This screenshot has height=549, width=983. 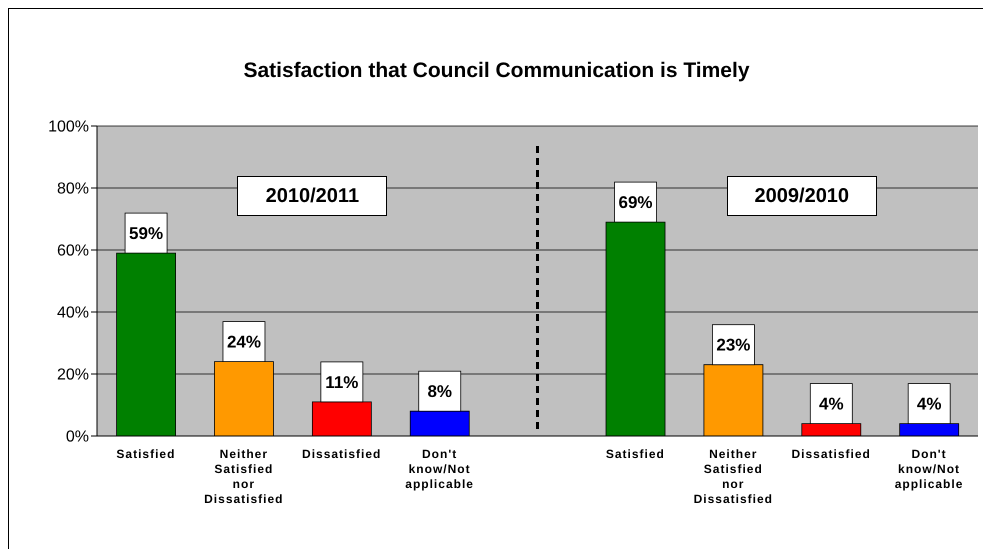 I want to click on y-tick-label: 0%, so click(x=77, y=437).